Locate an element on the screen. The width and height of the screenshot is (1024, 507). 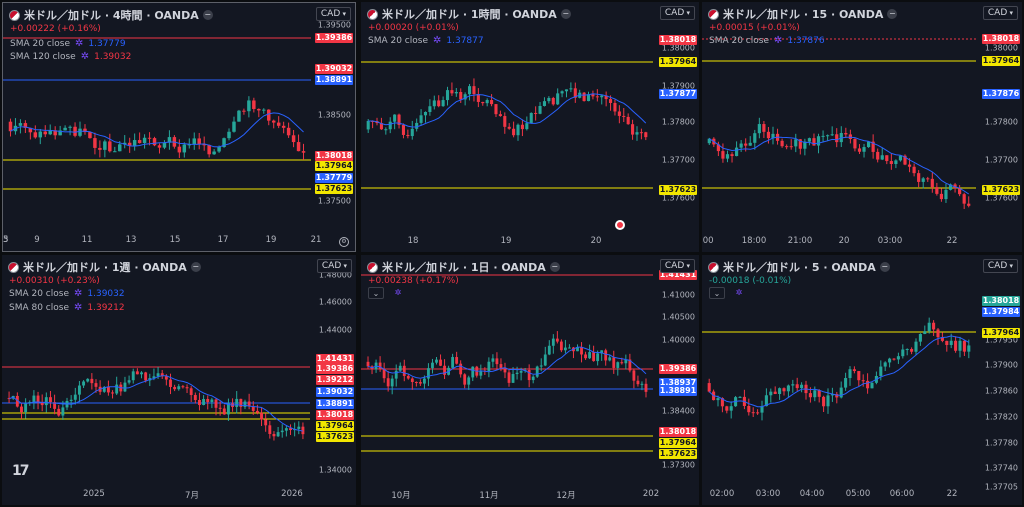
price-tick: 1.37800 is located at coordinates (678, 122).